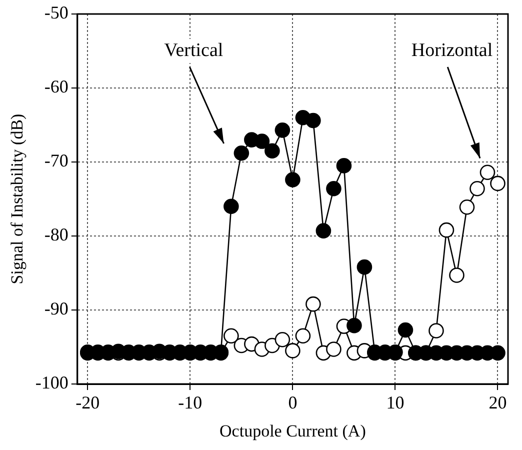 The height and width of the screenshot is (450, 522). I want to click on y-tick-label: -90, so click(56, 308).